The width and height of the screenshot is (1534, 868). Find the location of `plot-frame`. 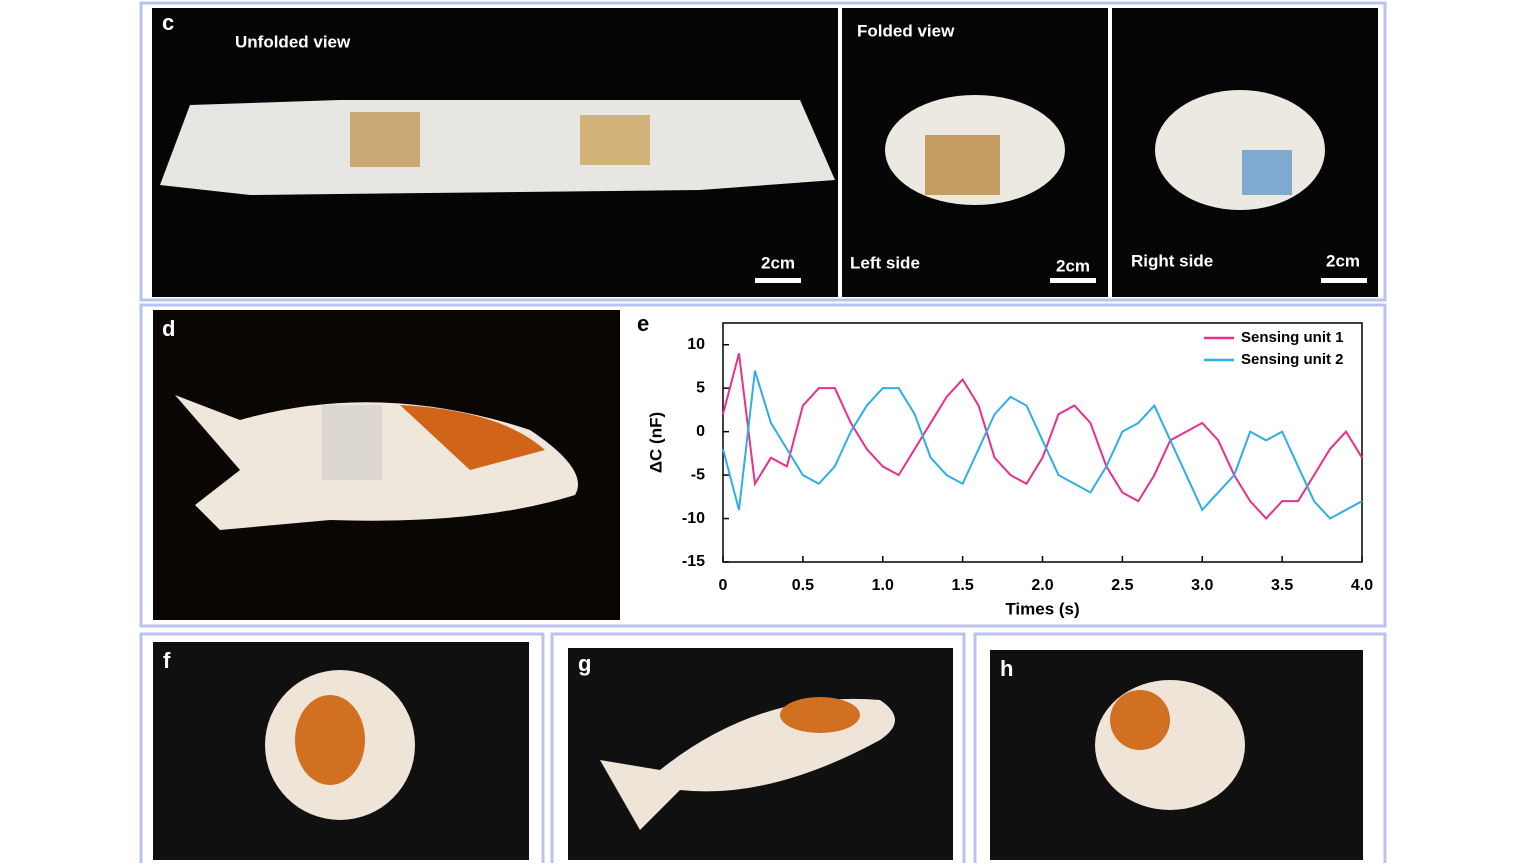

plot-frame is located at coordinates (1042, 442).